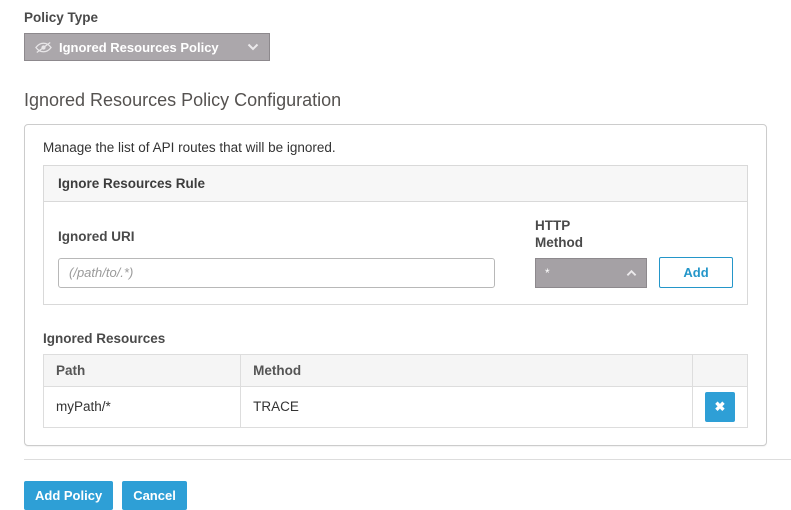 The image size is (791, 510). What do you see at coordinates (720, 370) in the screenshot?
I see `column-header-actions` at bounding box center [720, 370].